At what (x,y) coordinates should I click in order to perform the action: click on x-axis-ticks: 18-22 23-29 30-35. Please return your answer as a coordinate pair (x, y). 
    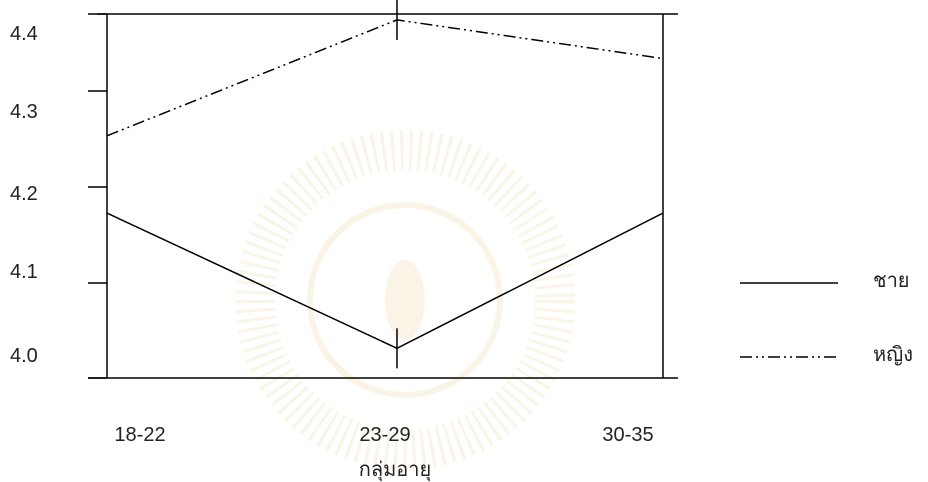
    Looking at the image, I should click on (383, 435).